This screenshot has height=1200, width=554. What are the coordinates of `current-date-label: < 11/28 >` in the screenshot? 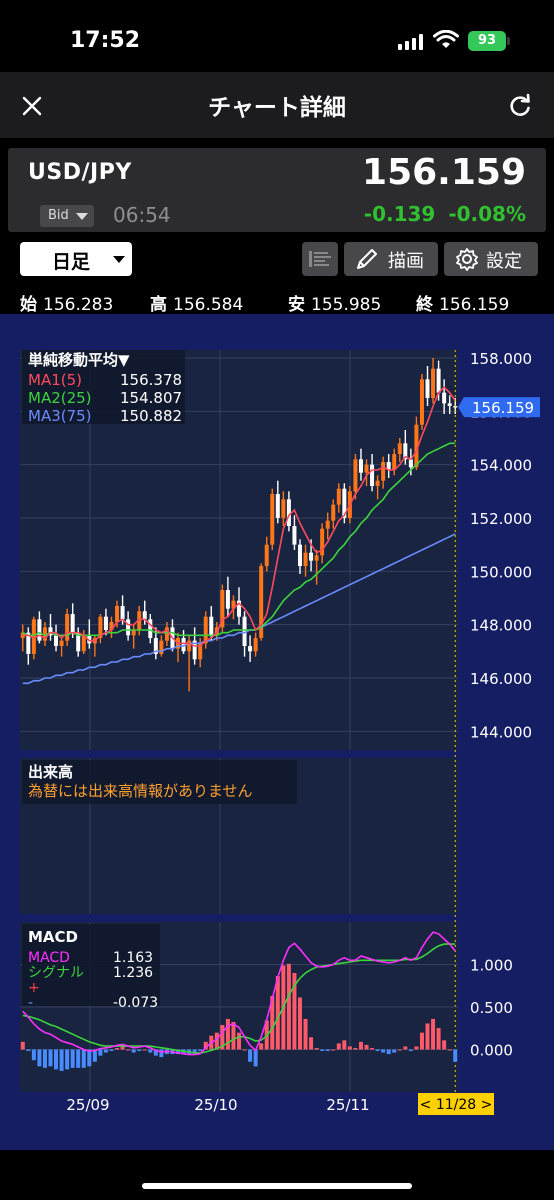 It's located at (456, 1105).